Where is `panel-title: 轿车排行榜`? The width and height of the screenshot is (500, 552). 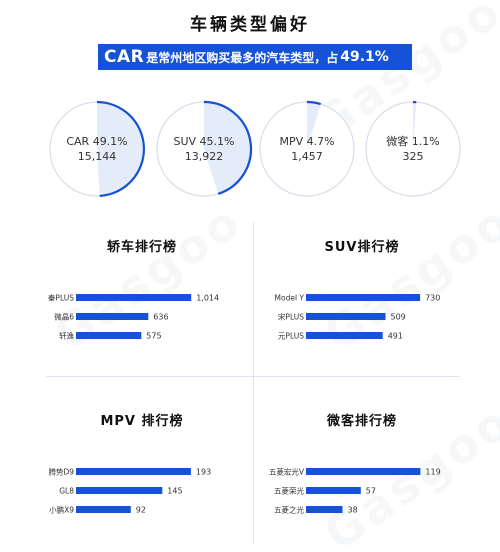
panel-title: 轿车排行榜 is located at coordinates (141, 247).